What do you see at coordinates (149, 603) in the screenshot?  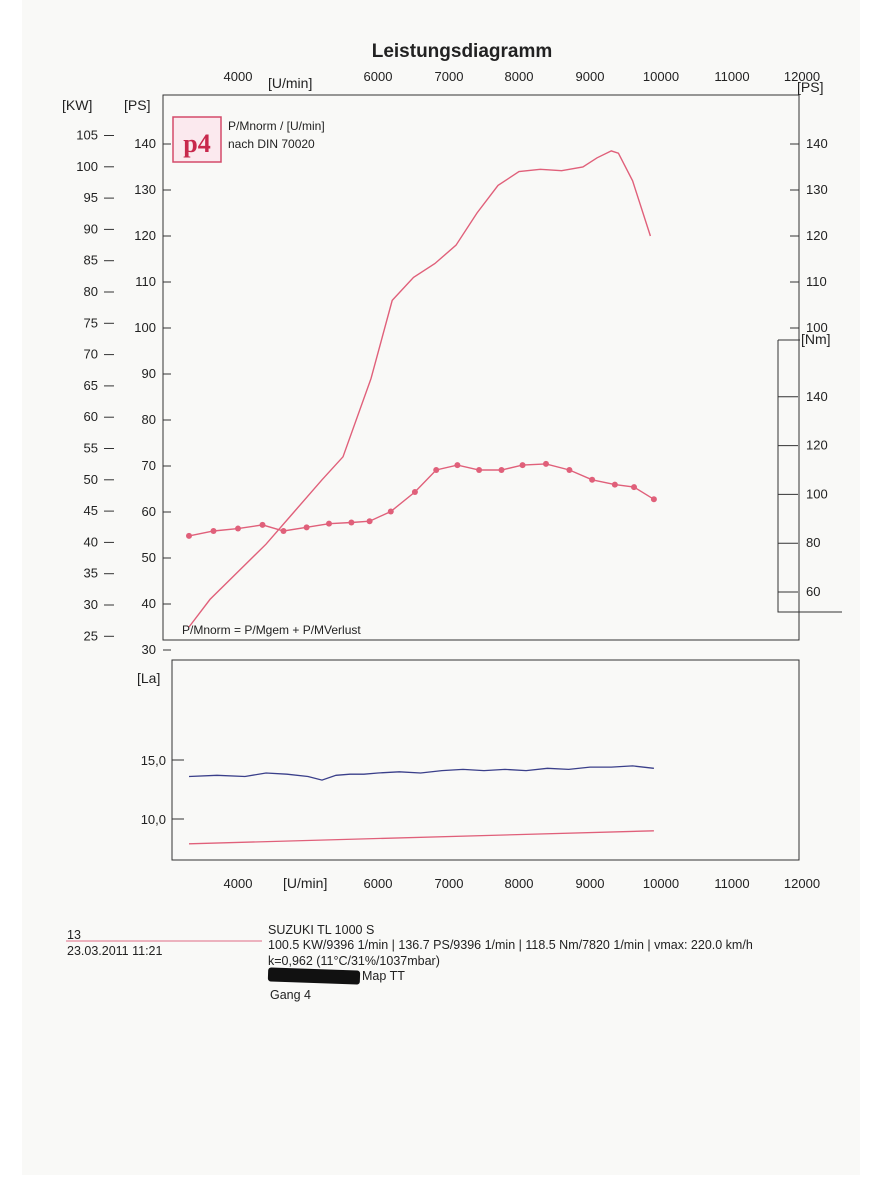 I see `ps-tick-label: 40` at bounding box center [149, 603].